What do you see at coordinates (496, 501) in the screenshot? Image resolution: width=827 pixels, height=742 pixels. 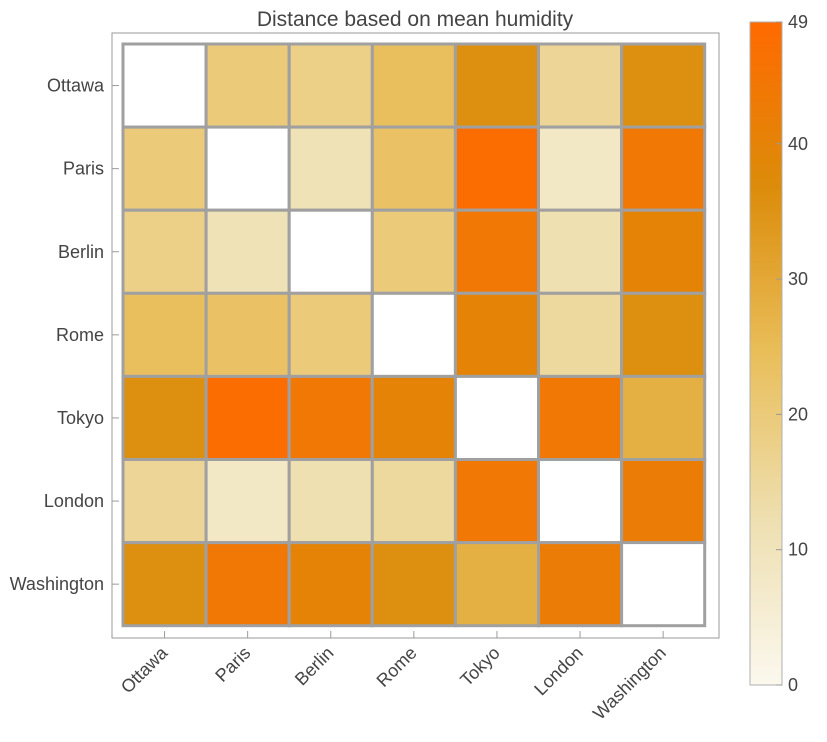 I see `heatmap-cell-london-tokyo` at bounding box center [496, 501].